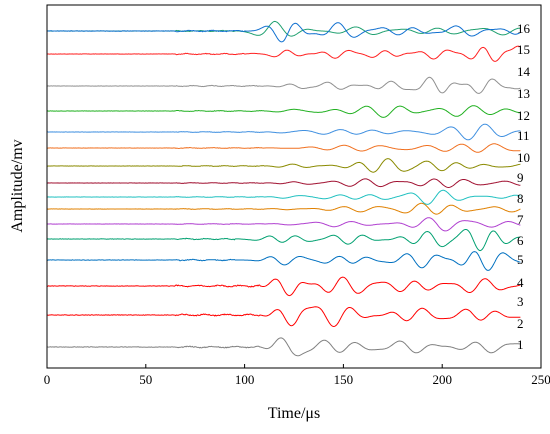 The width and height of the screenshot is (550, 434). What do you see at coordinates (523, 93) in the screenshot?
I see `trace-label: 13` at bounding box center [523, 93].